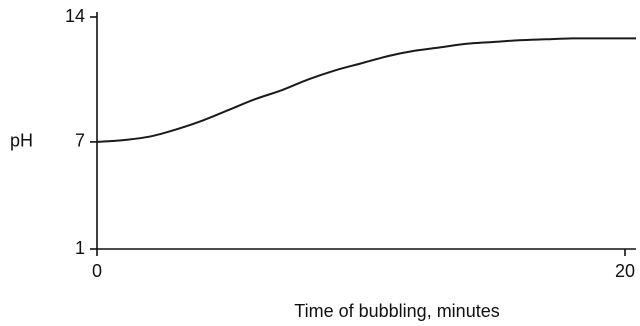 Image resolution: width=640 pixels, height=326 pixels. Describe the element at coordinates (80, 141) in the screenshot. I see `y-tick-label: 7` at that location.